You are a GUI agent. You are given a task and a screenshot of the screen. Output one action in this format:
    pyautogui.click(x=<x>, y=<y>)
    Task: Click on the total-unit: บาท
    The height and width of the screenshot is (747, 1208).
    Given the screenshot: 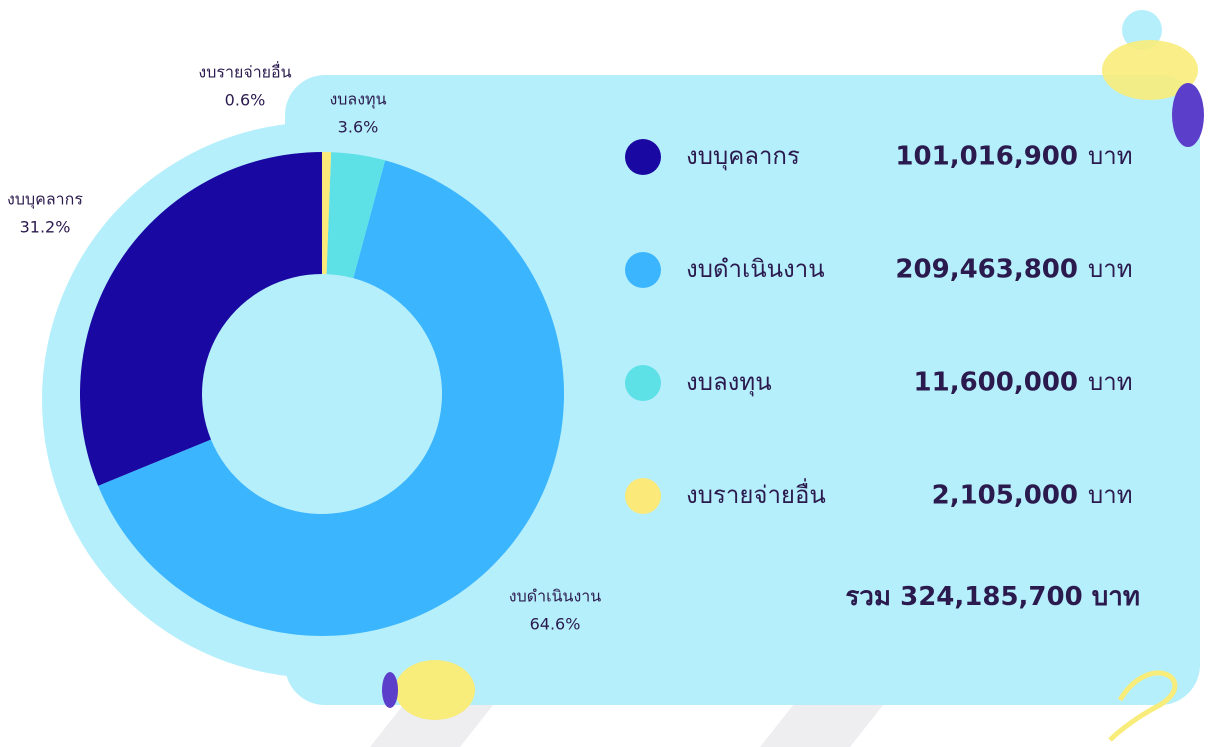 What is the action you would take?
    pyautogui.click(x=1116, y=597)
    